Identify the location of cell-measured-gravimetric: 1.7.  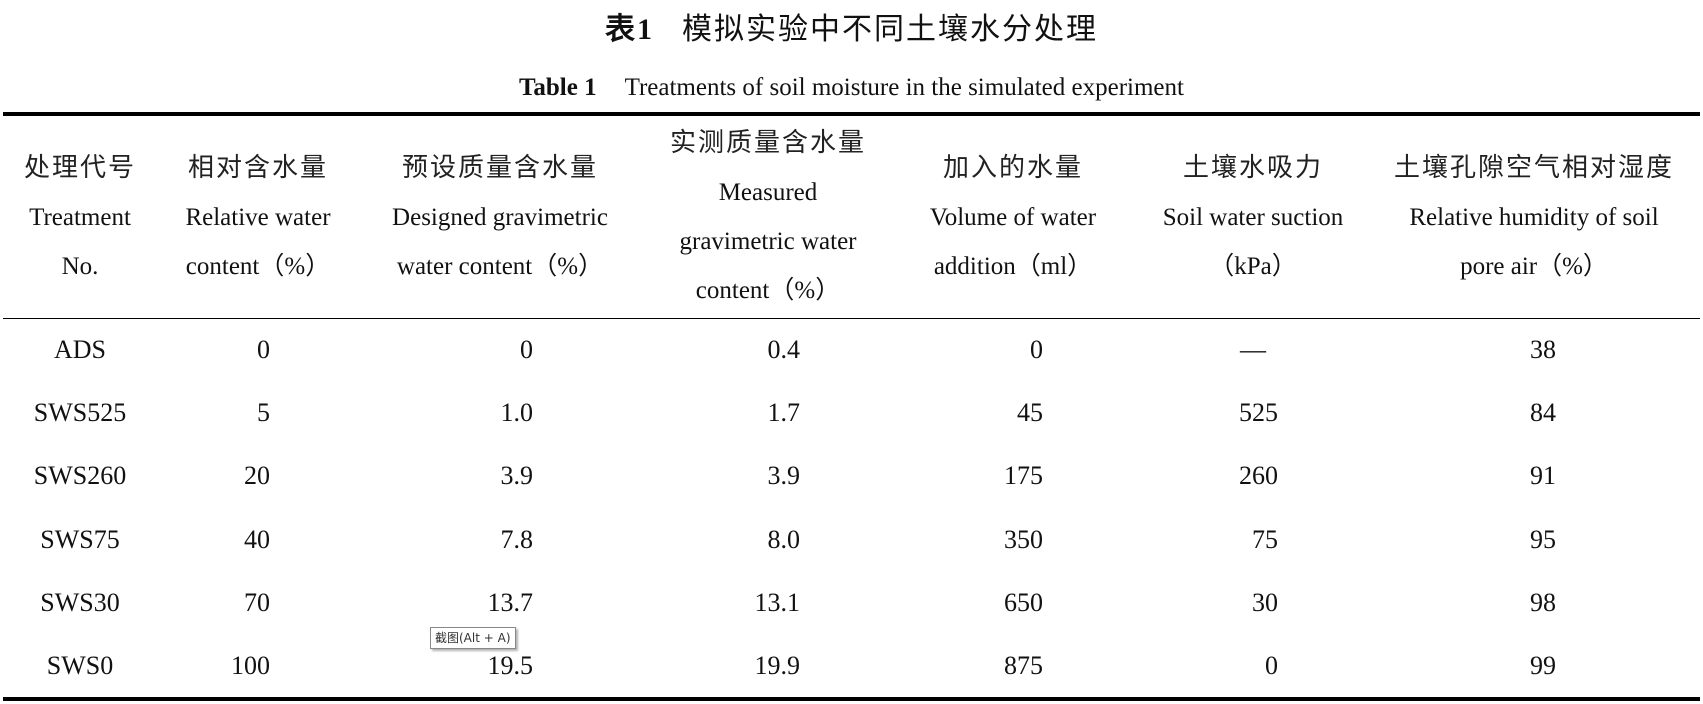
(784, 412).